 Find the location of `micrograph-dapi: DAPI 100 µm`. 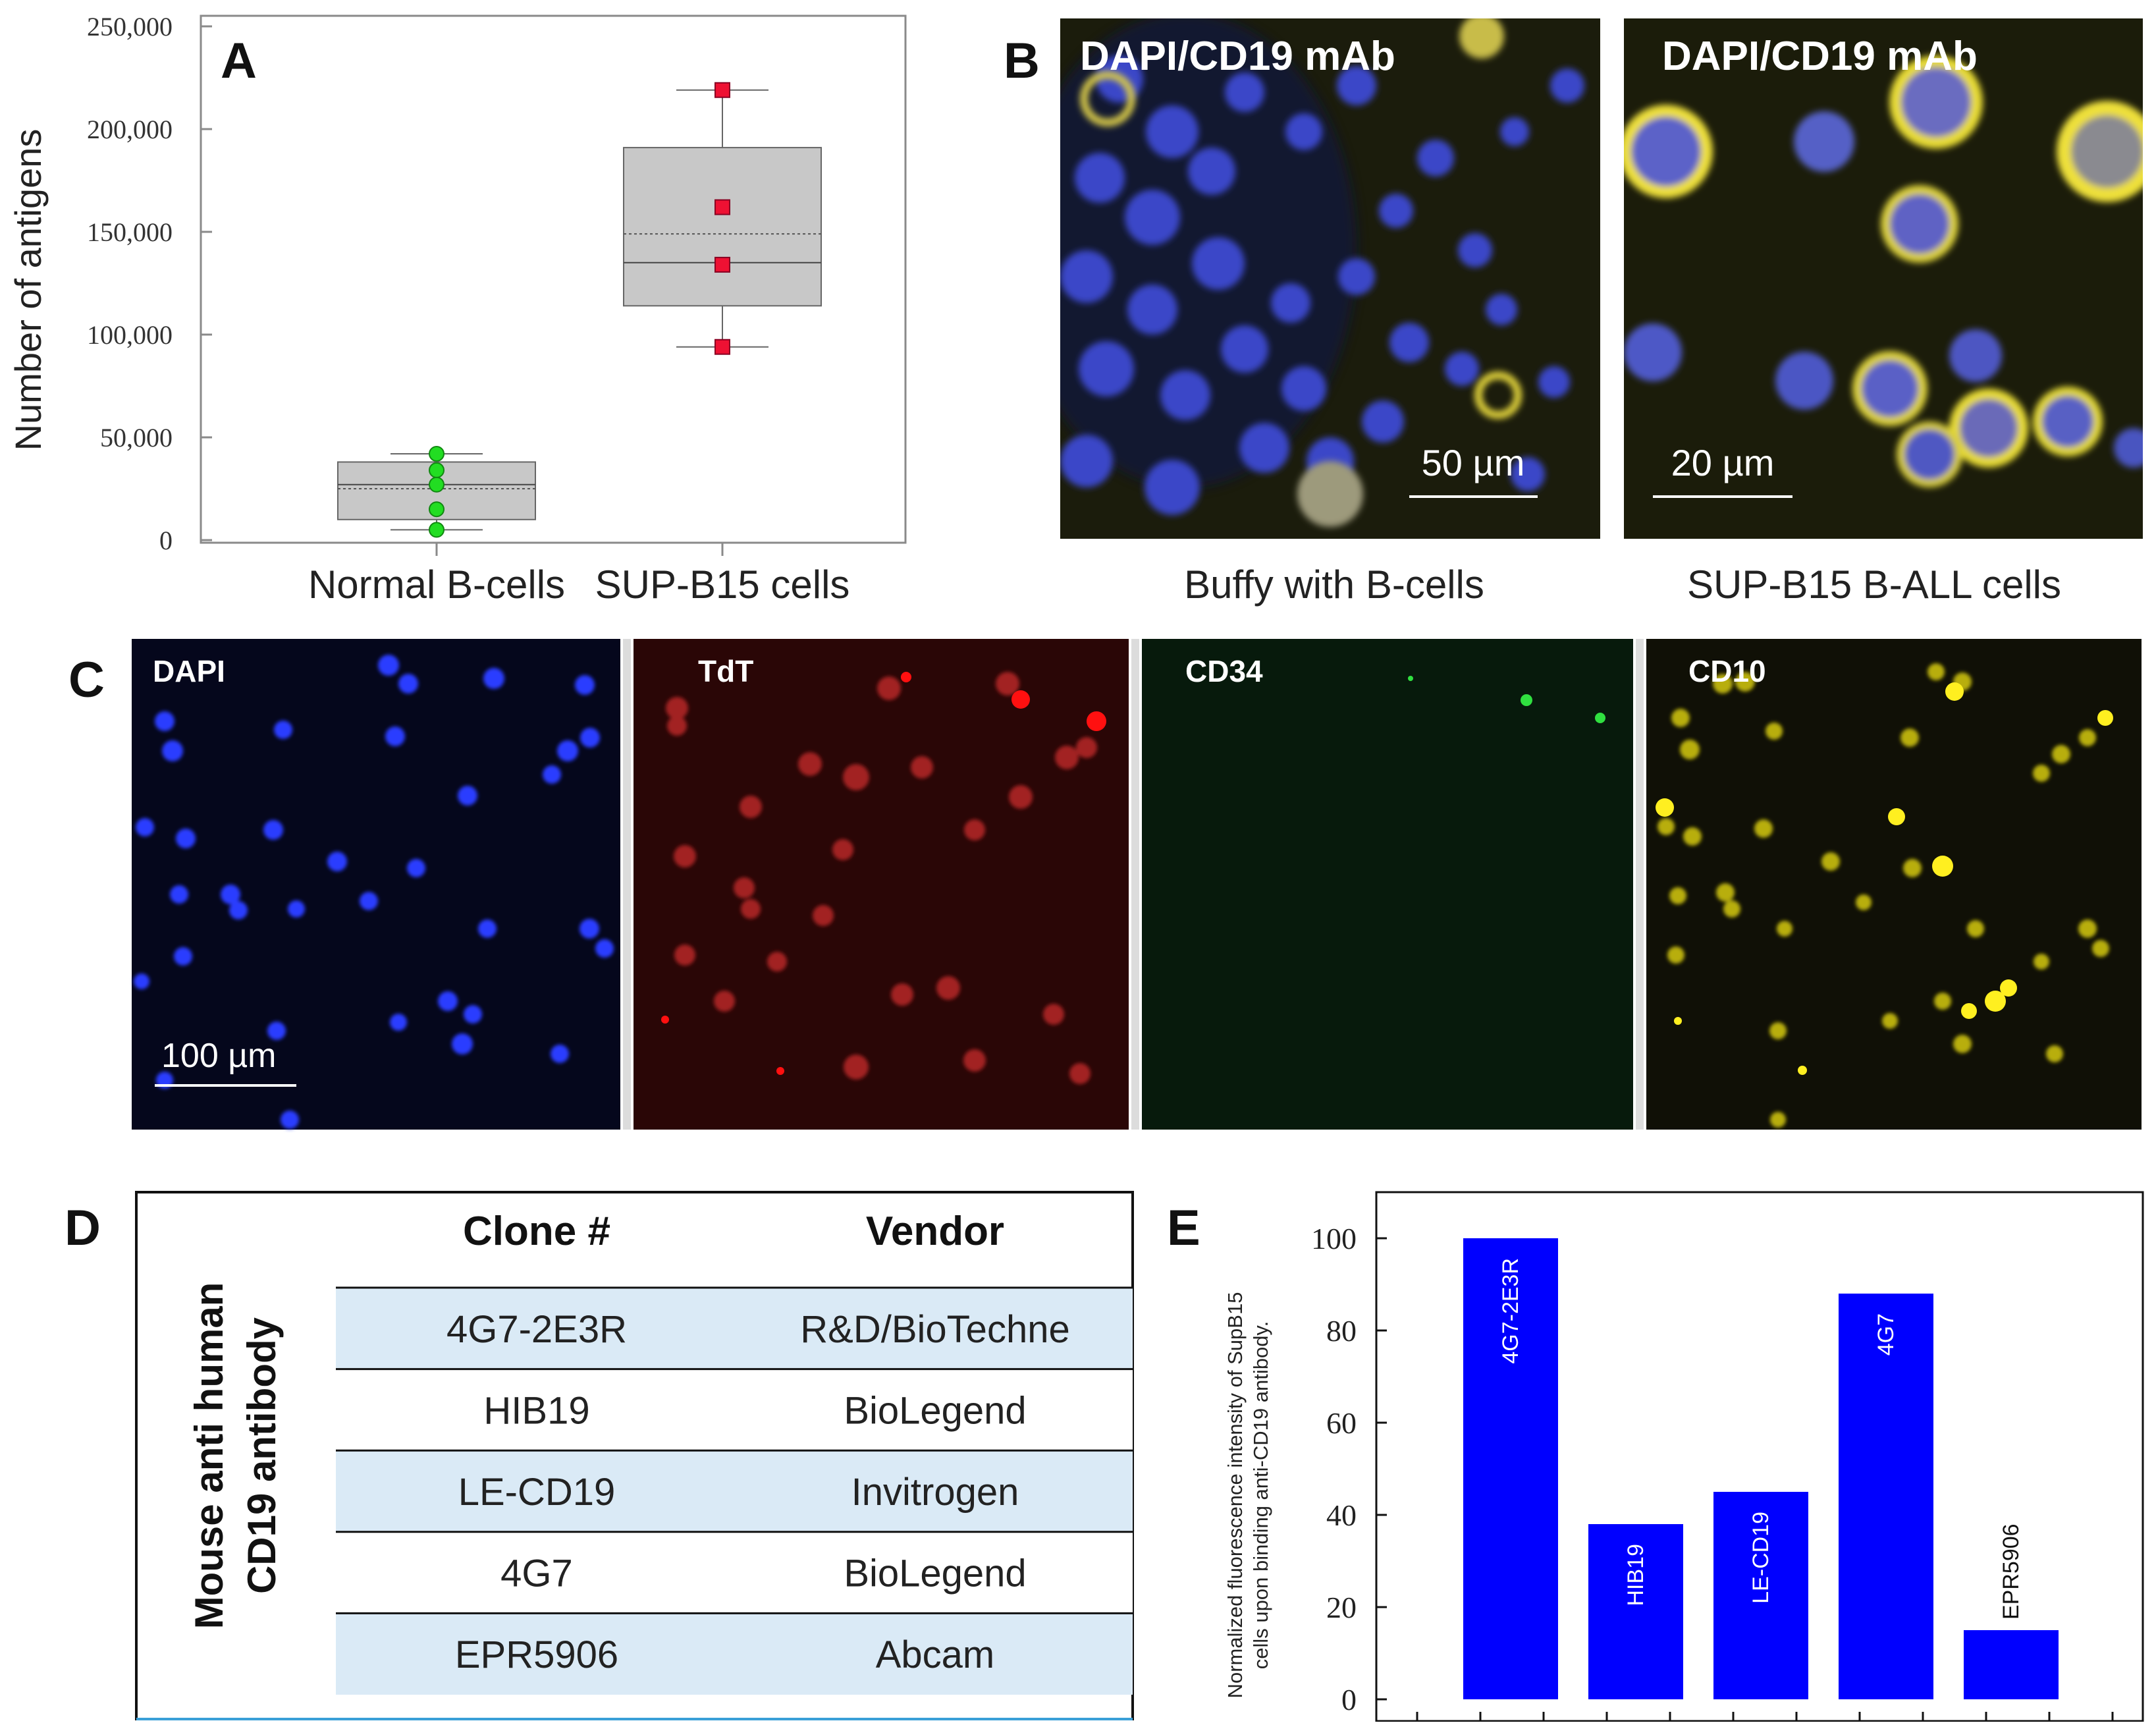

micrograph-dapi: DAPI 100 µm is located at coordinates (376, 884).